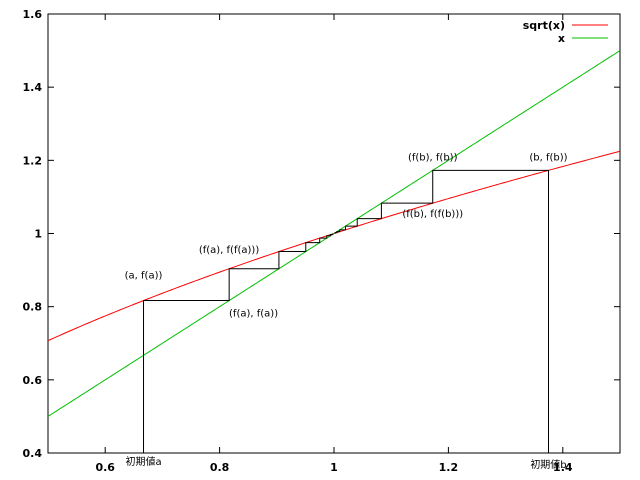  What do you see at coordinates (548, 157) in the screenshot?
I see `annotation-label-4: (b, f(b))` at bounding box center [548, 157].